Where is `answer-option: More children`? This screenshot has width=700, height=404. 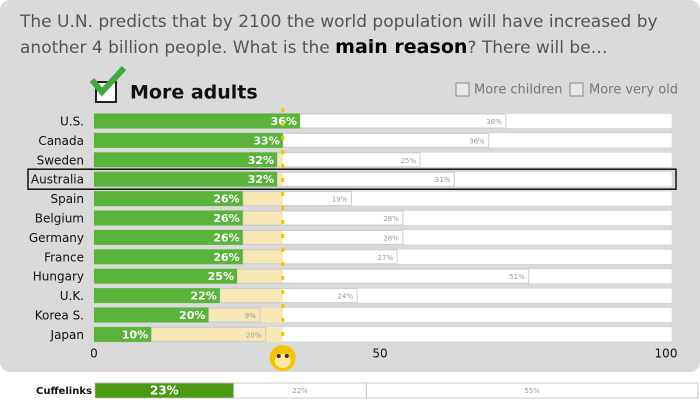 answer-option: More children is located at coordinates (518, 90).